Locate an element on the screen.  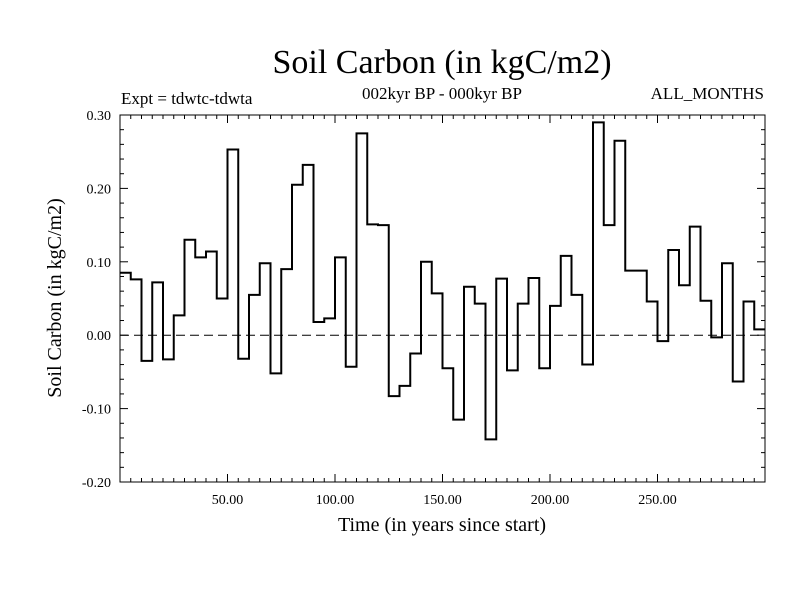
x-tick-label: 50.00 is located at coordinates (228, 500).